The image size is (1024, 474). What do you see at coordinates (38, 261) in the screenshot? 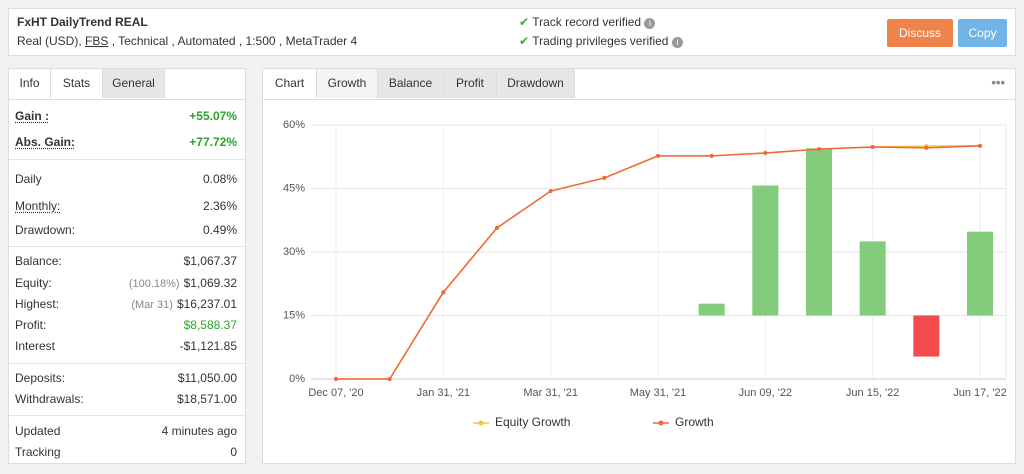
I see `stat-label: Balance:` at bounding box center [38, 261].